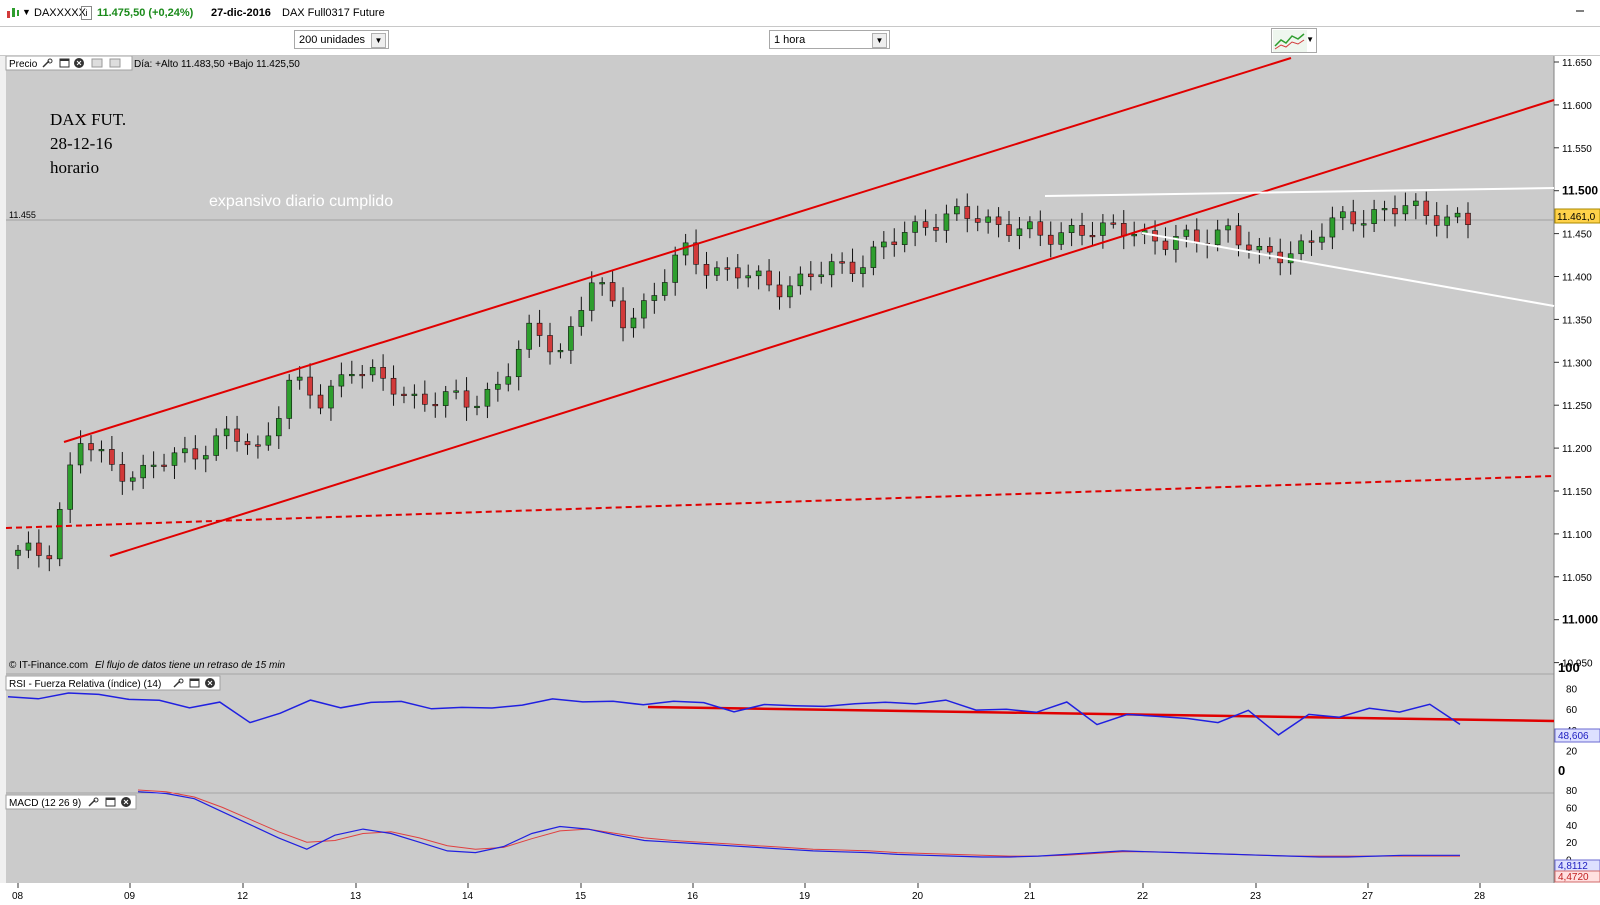 The width and height of the screenshot is (1600, 905). Describe the element at coordinates (13, 13) in the screenshot. I see `chart-type-icon` at that location.